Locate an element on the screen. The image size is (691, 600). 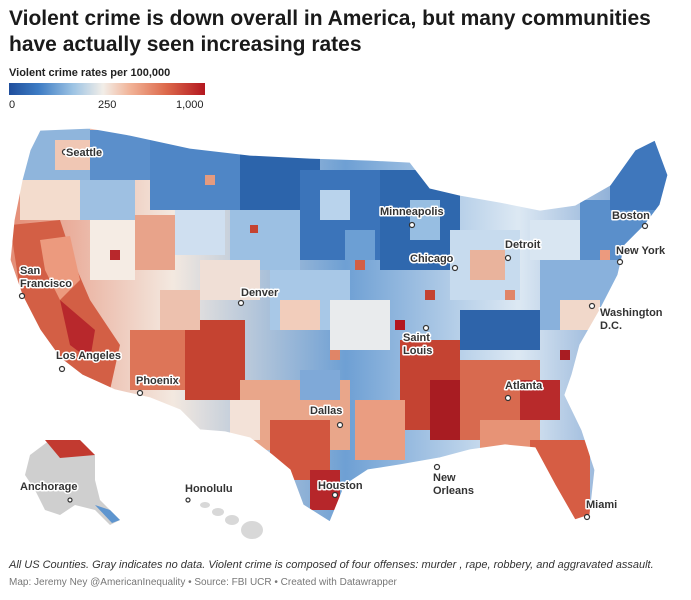
city-new-orleans: New Orleans is located at coordinates (453, 481).